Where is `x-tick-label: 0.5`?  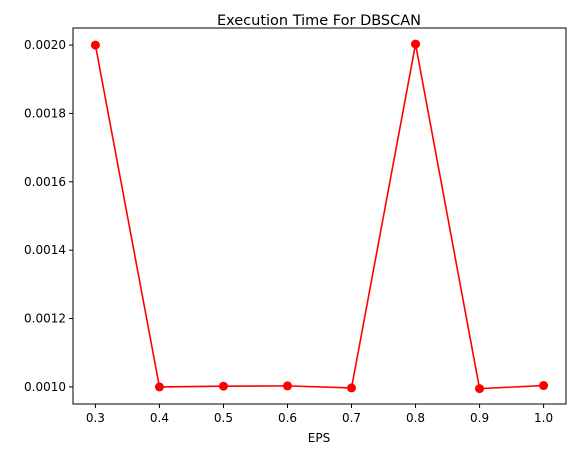 x-tick-label: 0.5 is located at coordinates (223, 418).